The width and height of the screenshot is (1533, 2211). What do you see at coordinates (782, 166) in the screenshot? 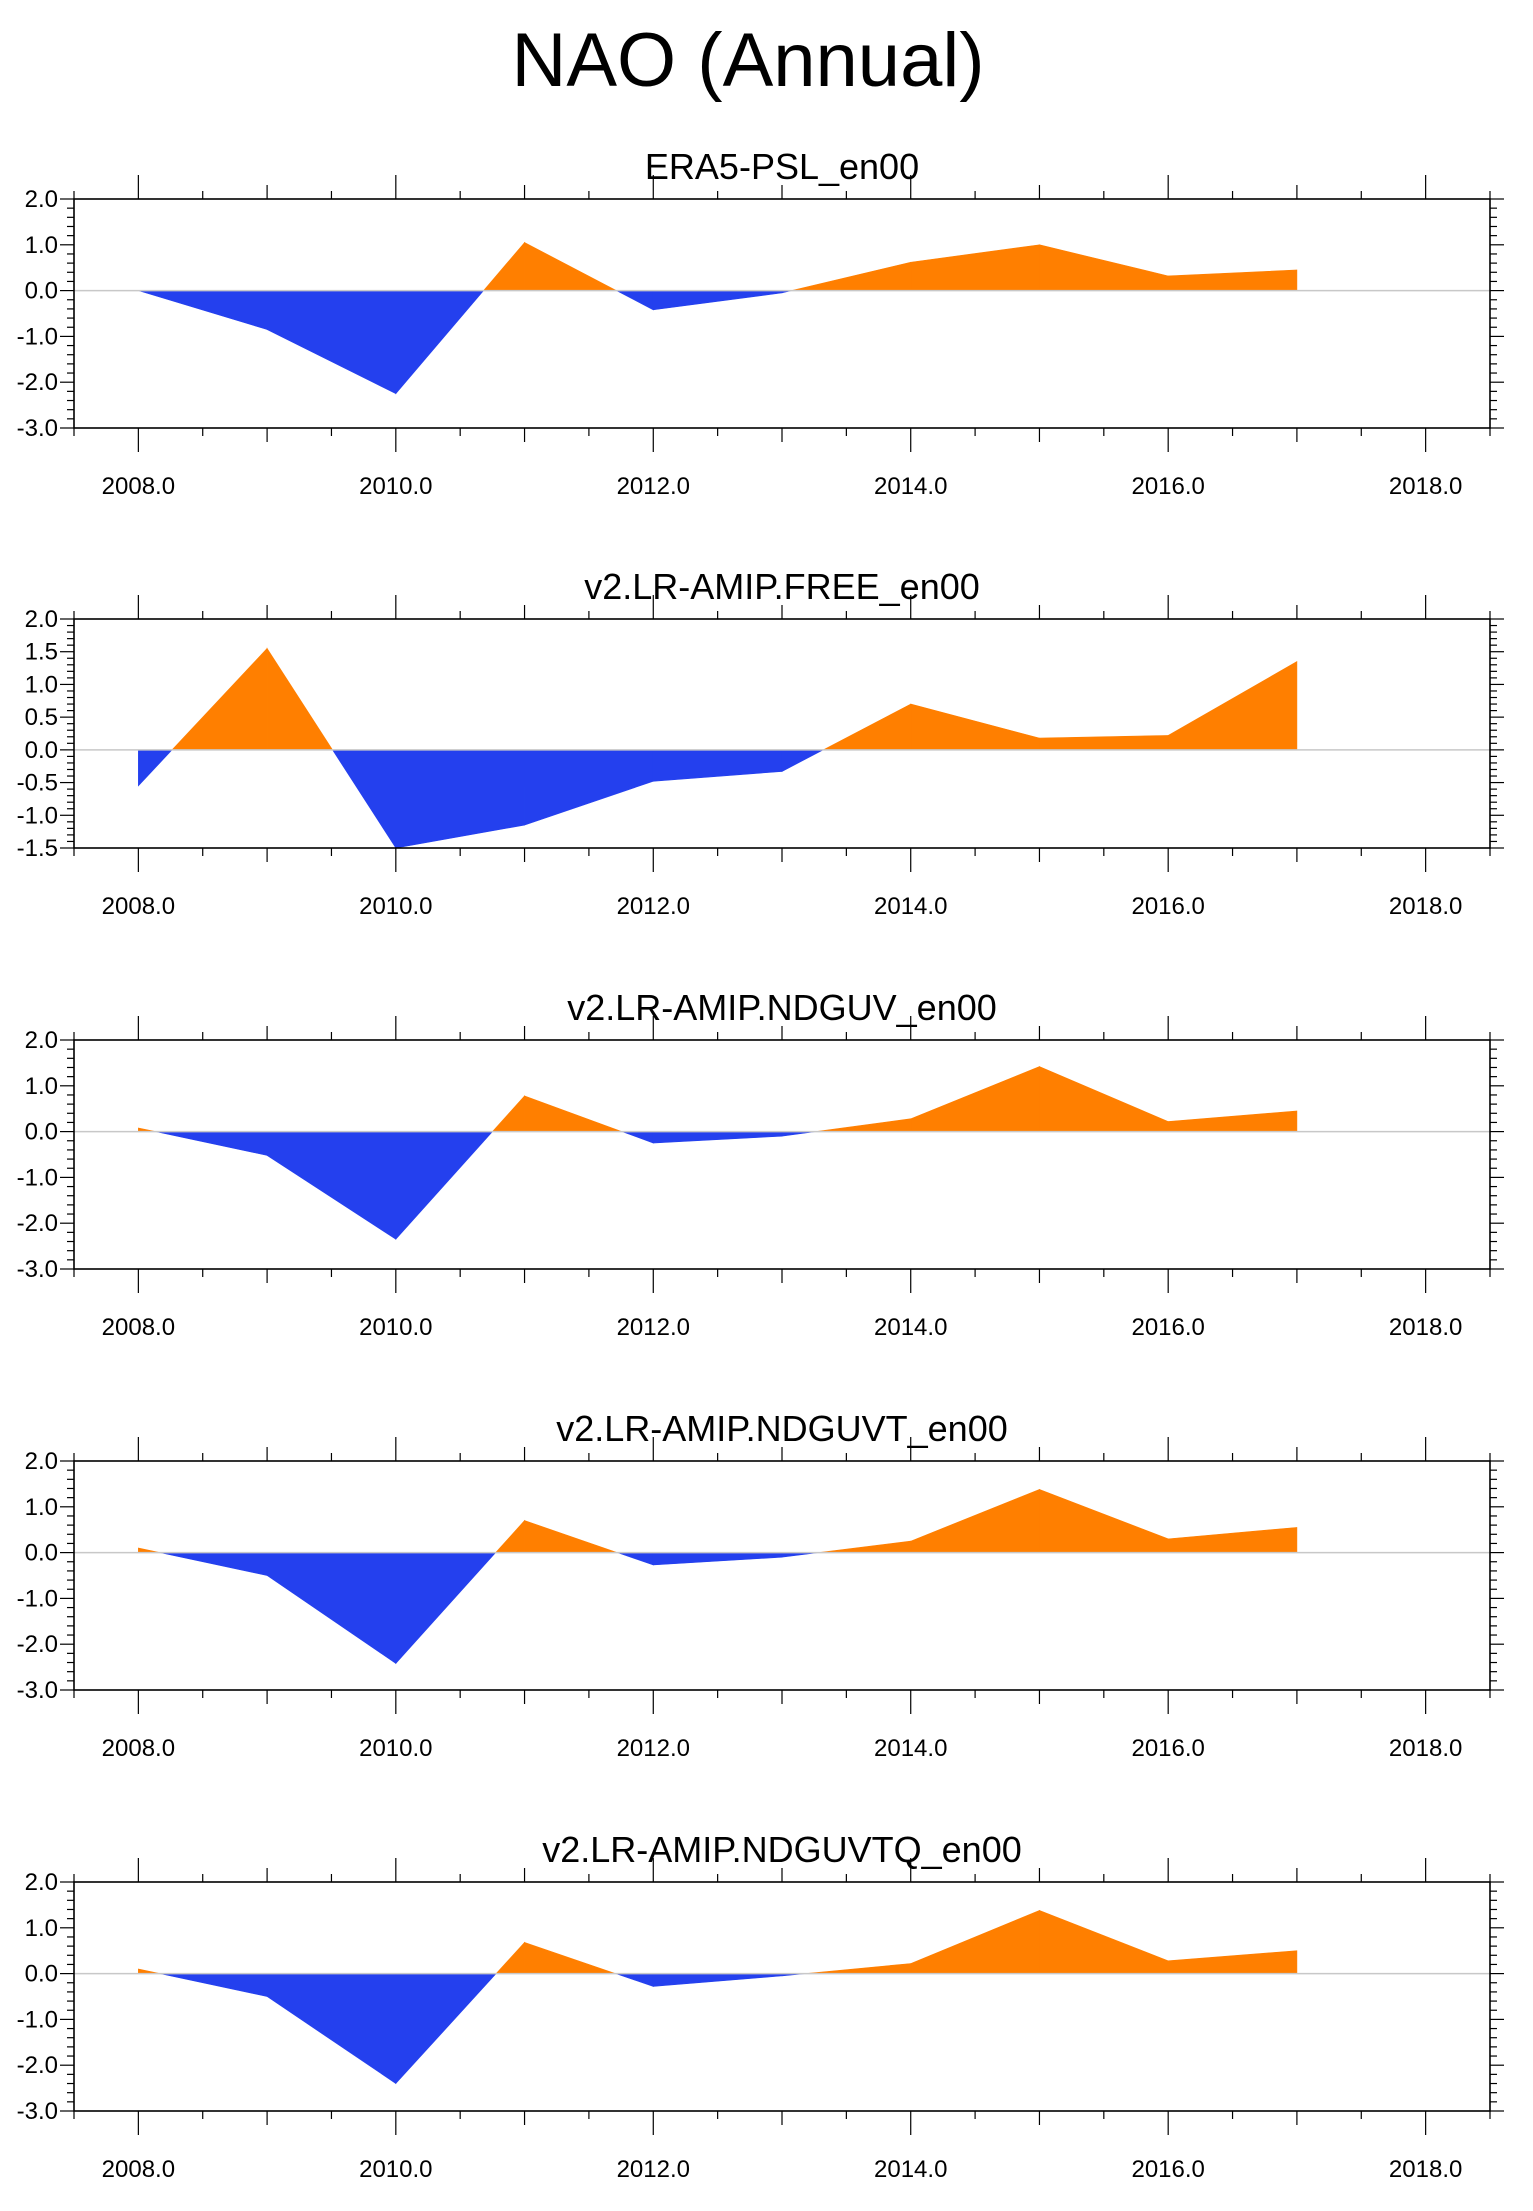
I see `panel-title: ERA5-PSL_en00` at bounding box center [782, 166].